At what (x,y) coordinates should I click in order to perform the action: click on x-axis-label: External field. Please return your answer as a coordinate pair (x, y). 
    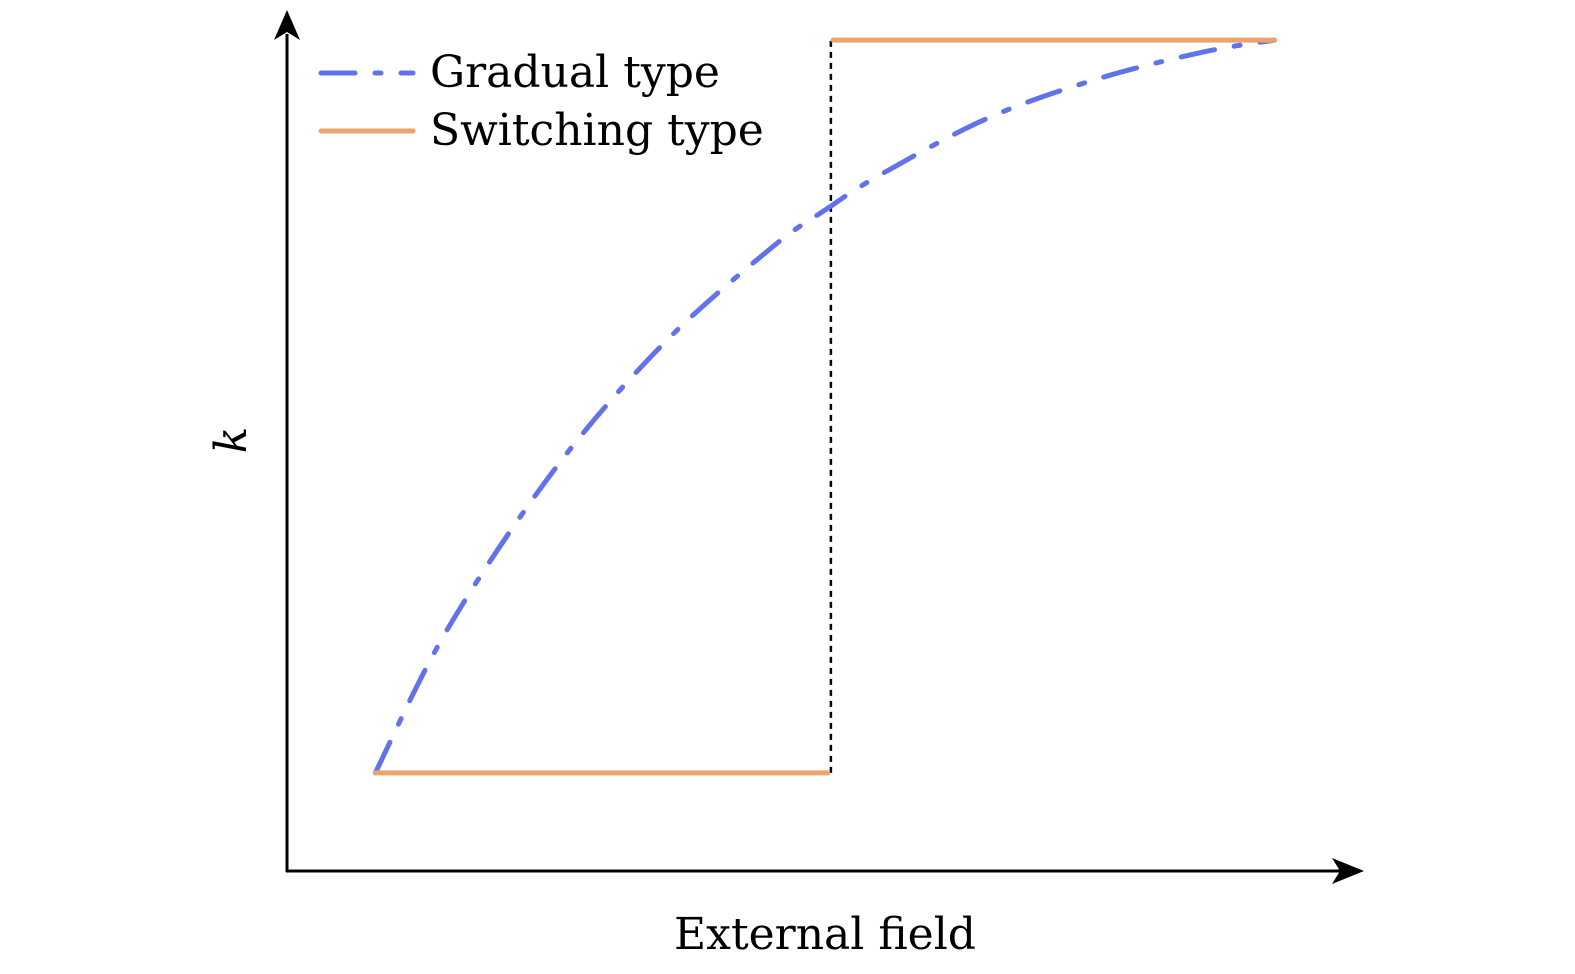
    Looking at the image, I should click on (825, 934).